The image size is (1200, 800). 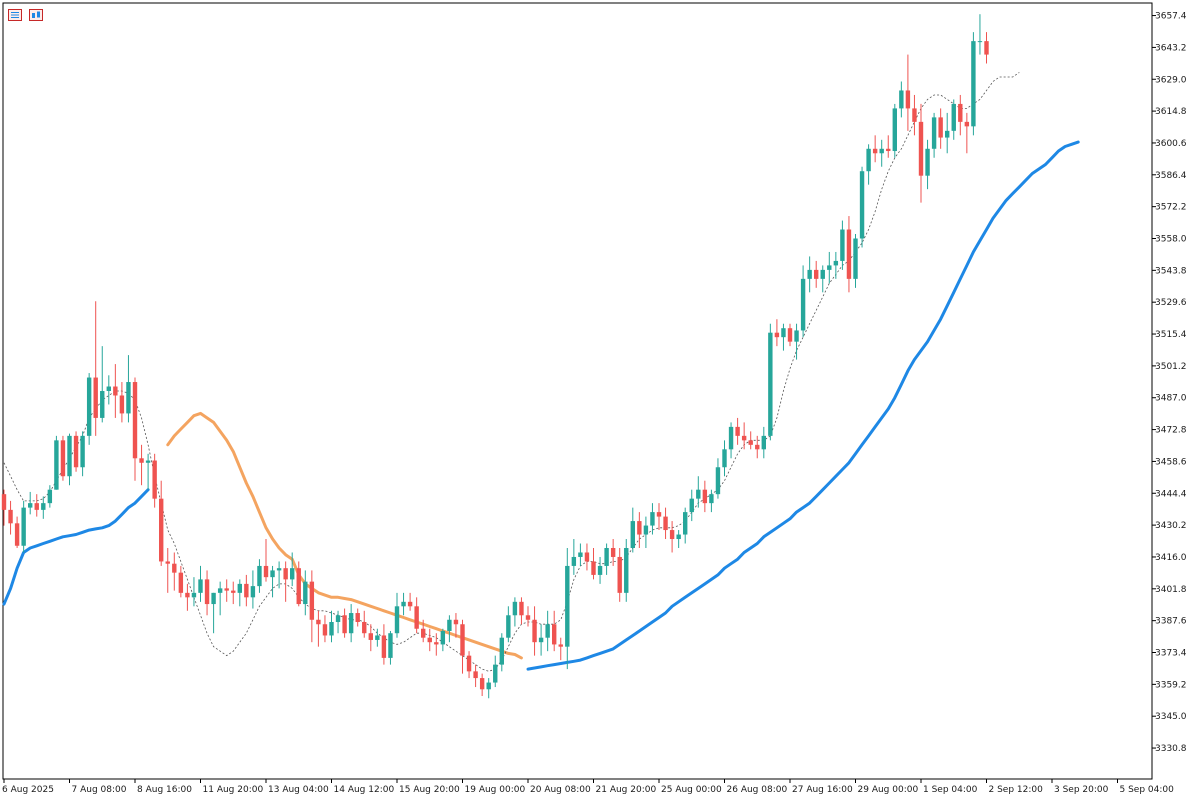 What do you see at coordinates (1016, 790) in the screenshot?
I see `x-tick-label: 2 Sep 12:00` at bounding box center [1016, 790].